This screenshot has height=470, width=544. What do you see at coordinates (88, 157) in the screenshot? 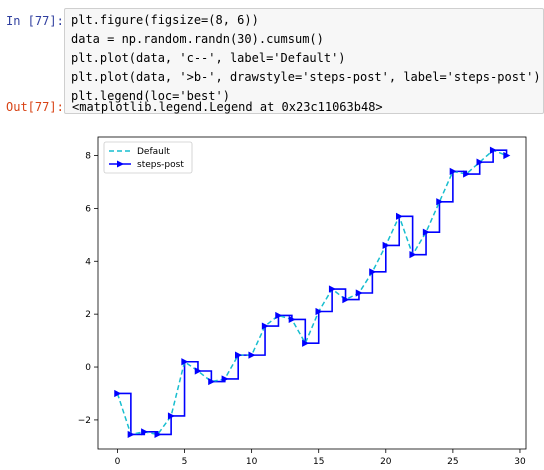
I see `y-tick-label: 8` at bounding box center [88, 157].